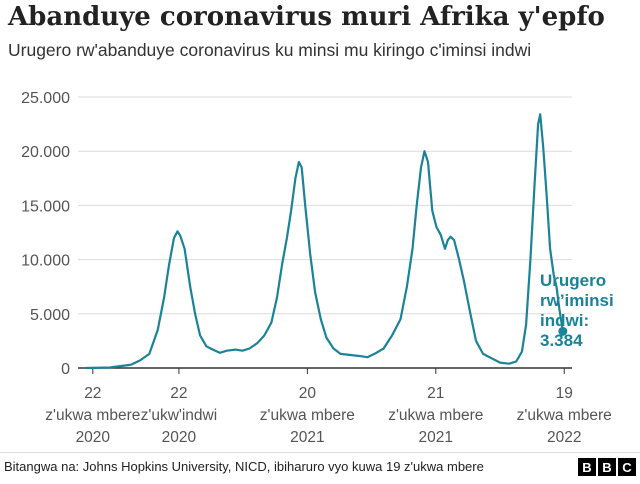  Describe the element at coordinates (573, 280) in the screenshot. I see `annotation-label: Urugero` at that location.